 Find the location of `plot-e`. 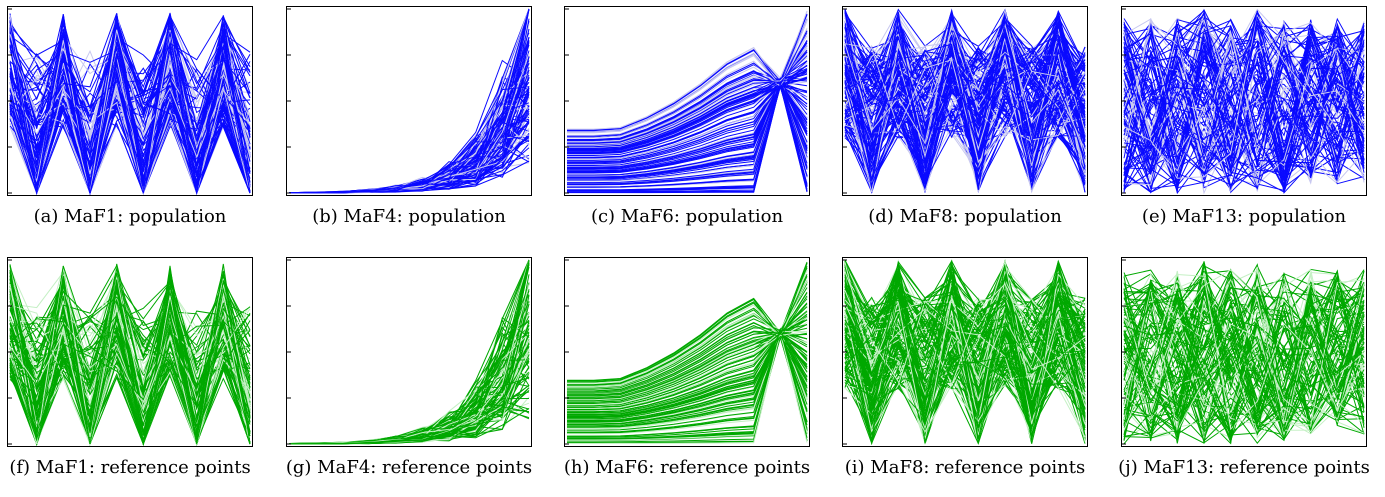

plot-e is located at coordinates (1244, 101).